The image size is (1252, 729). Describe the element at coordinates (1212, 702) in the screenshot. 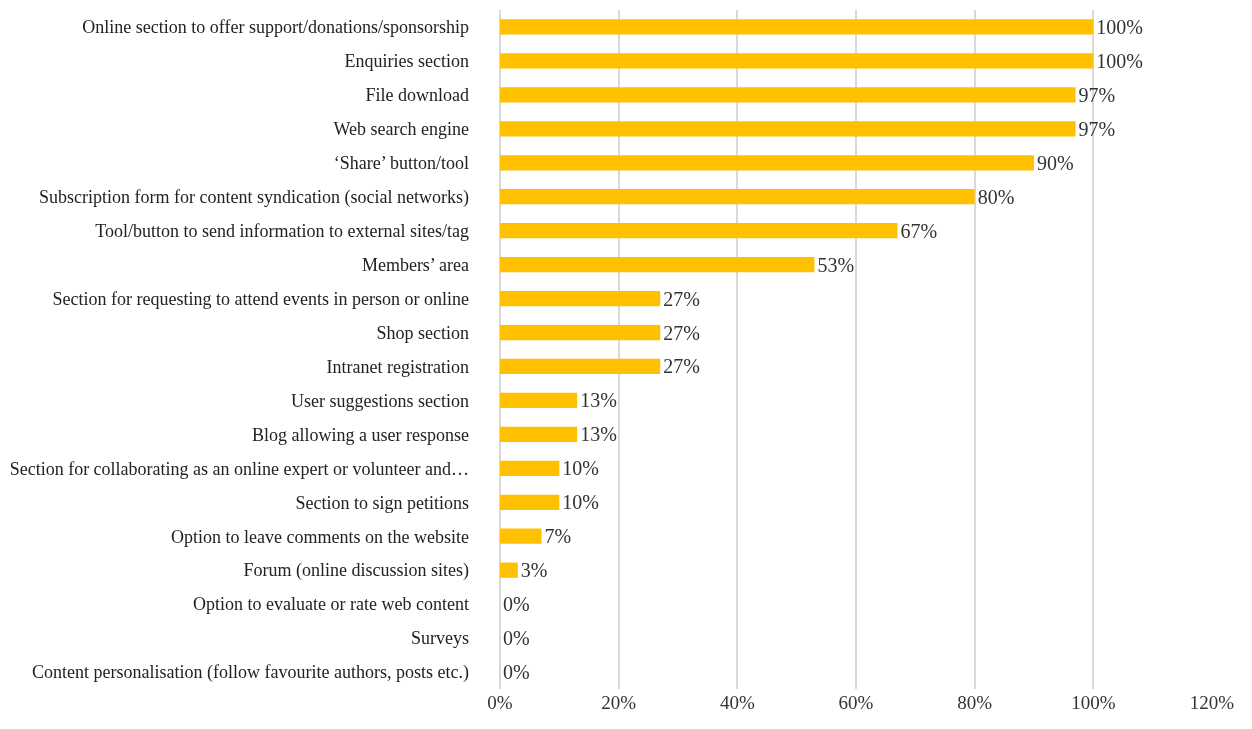

I see `x-tick-label: 120%` at that location.